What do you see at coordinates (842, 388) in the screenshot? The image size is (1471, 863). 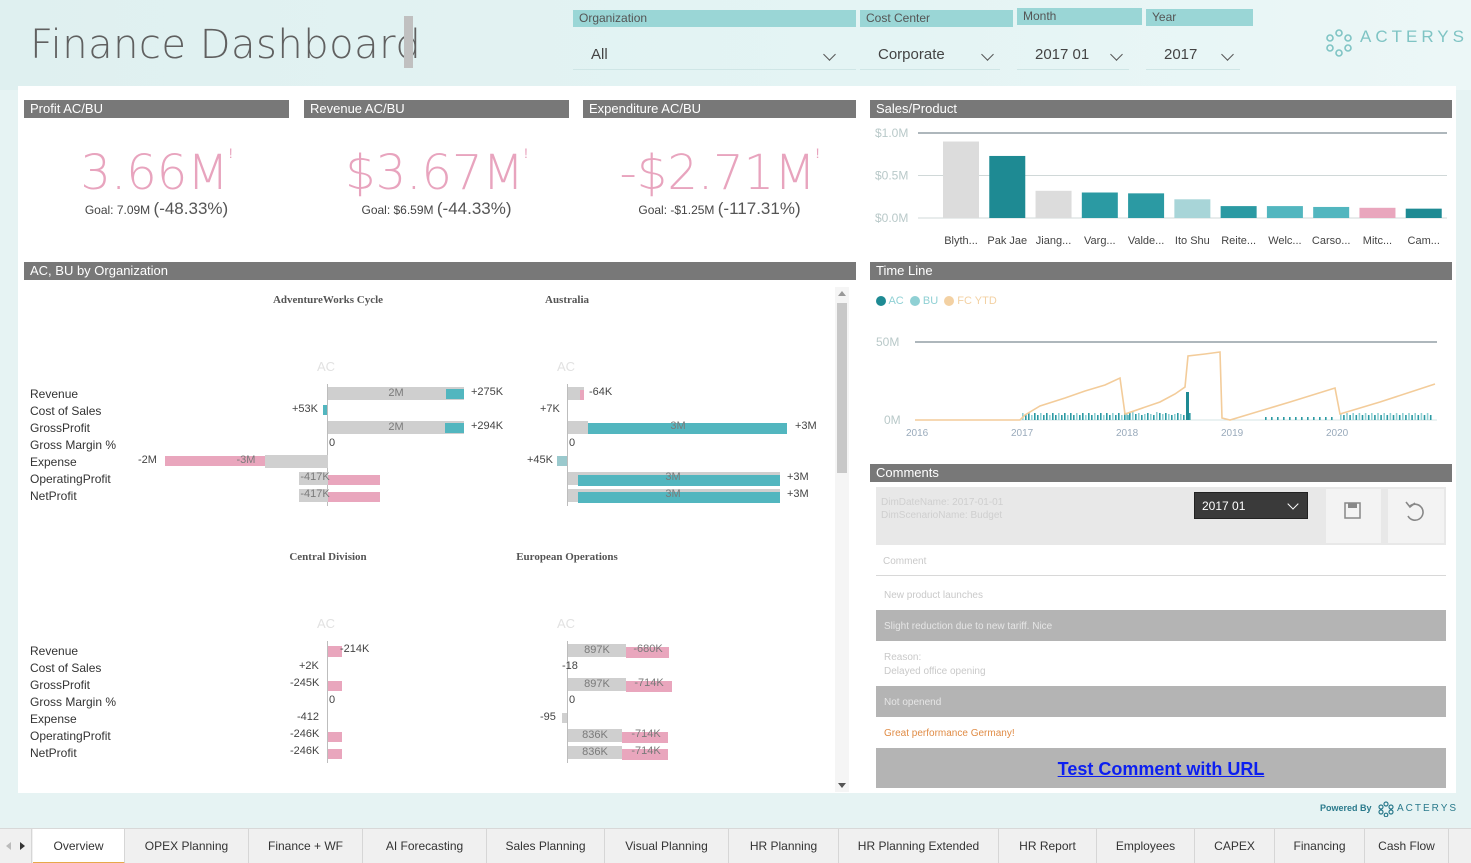 I see `org-scrollbar-thumb` at bounding box center [842, 388].